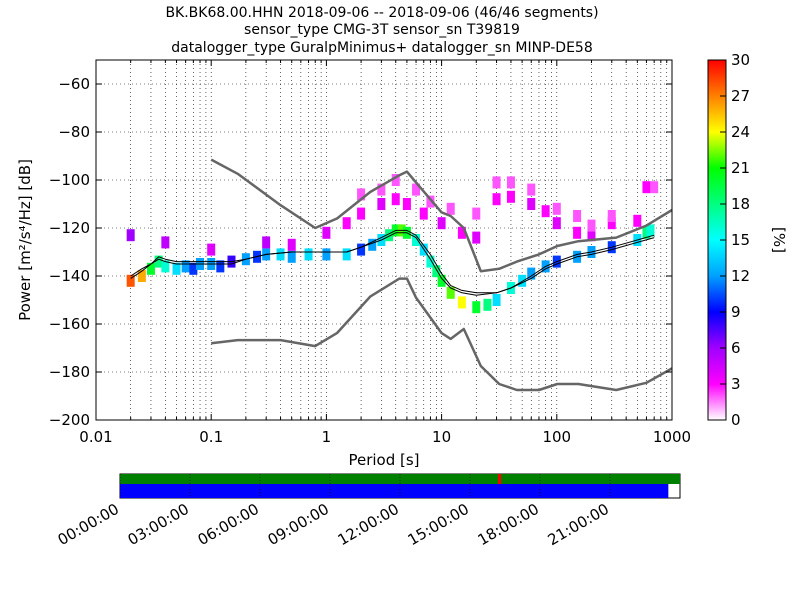  I want to click on colorbar-ticks: 0 3 6 9 12 15 18 21 24 27 30, so click(735, 240).